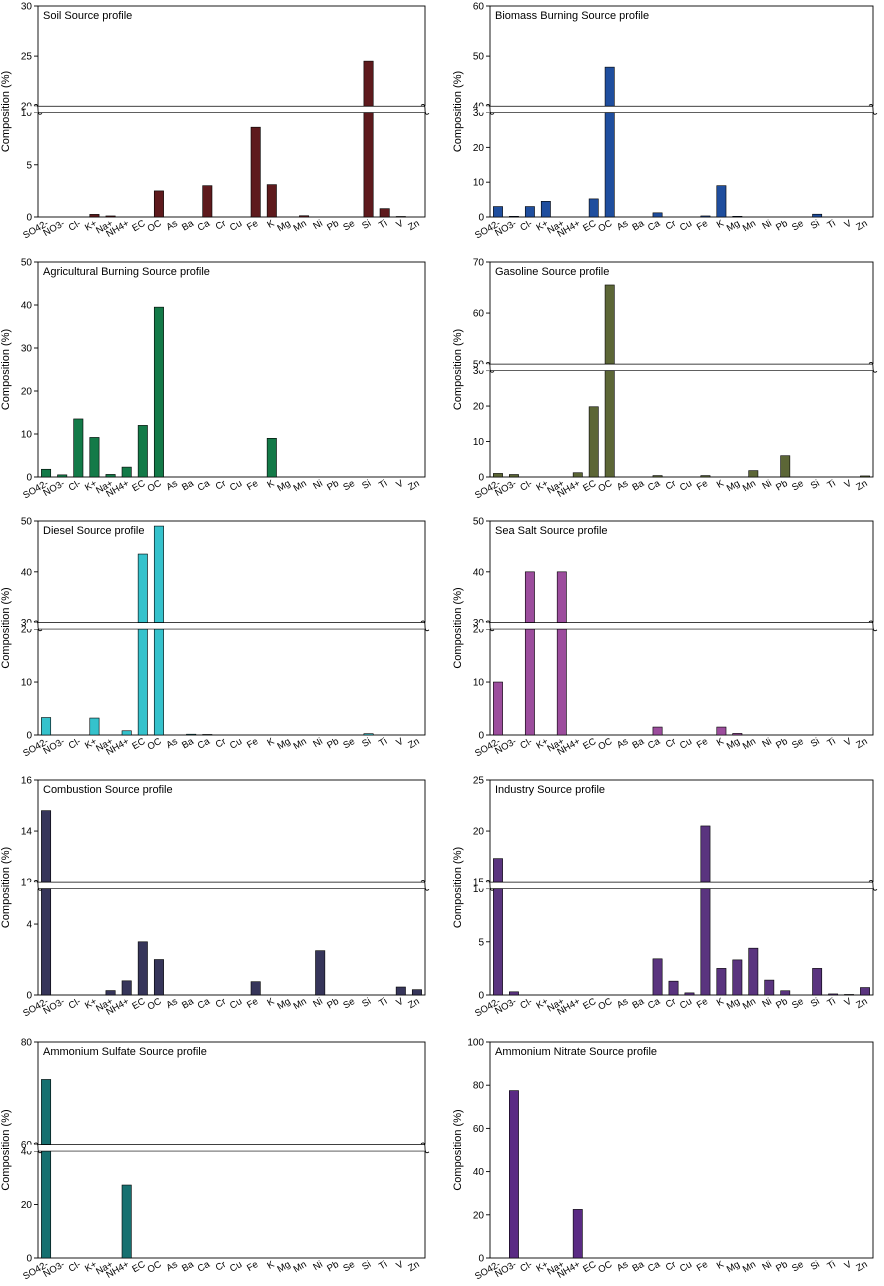 The width and height of the screenshot is (884, 1286). I want to click on y-tick-label: 30, so click(479, 113).